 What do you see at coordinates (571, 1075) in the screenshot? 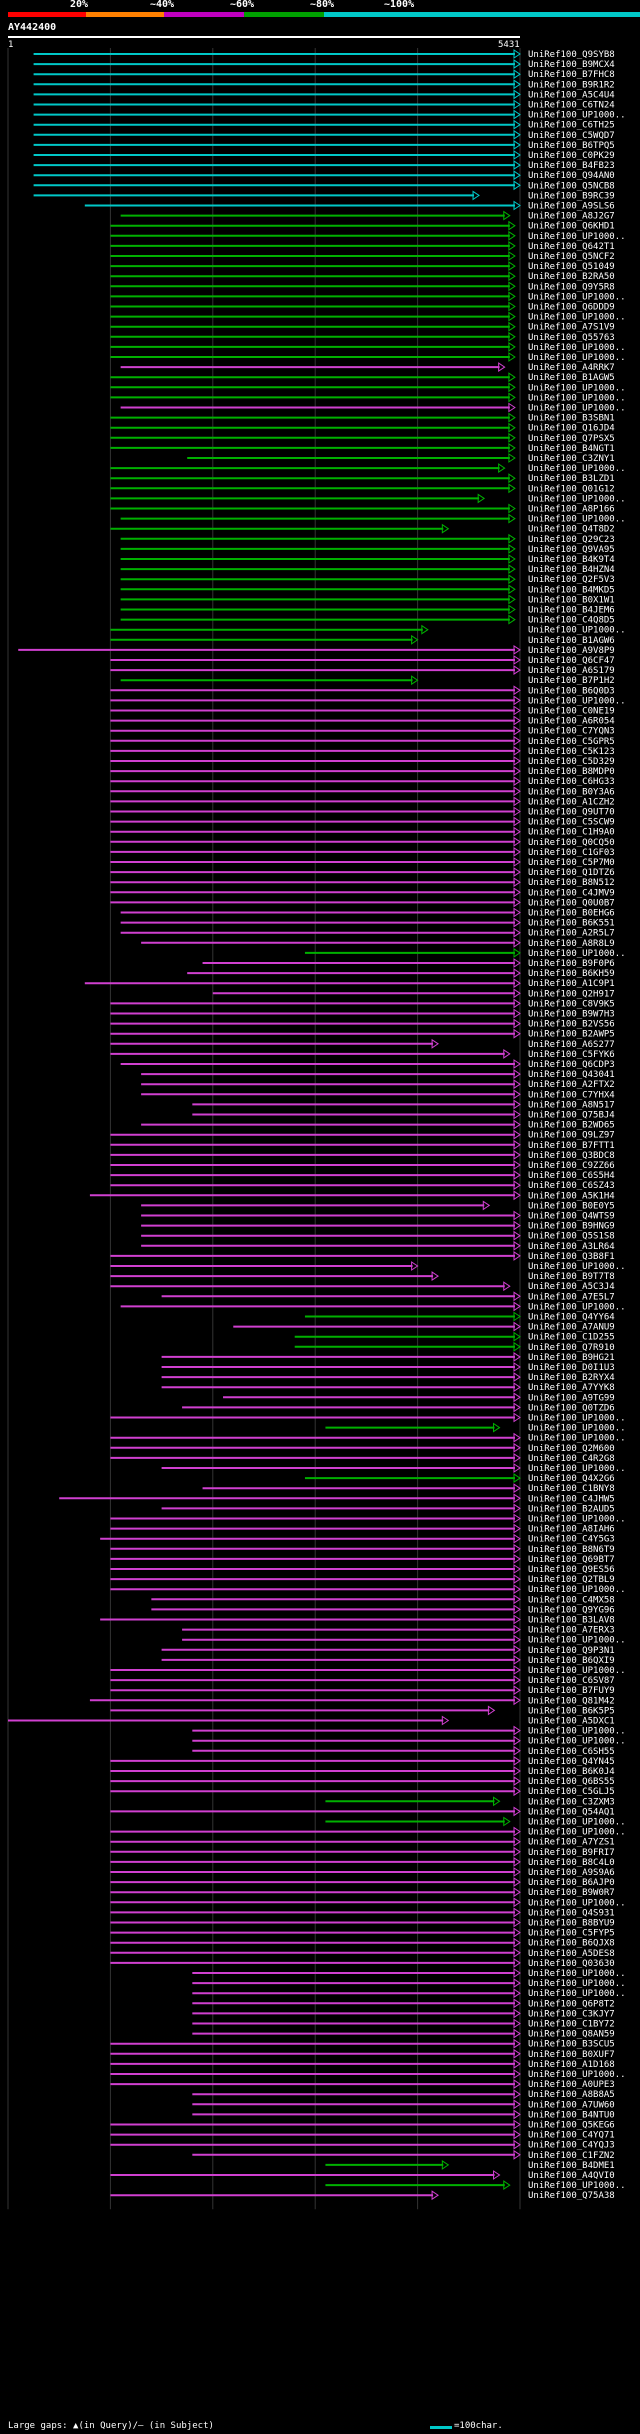
I see `hit-label: UniRef100_Q43041` at bounding box center [571, 1075].